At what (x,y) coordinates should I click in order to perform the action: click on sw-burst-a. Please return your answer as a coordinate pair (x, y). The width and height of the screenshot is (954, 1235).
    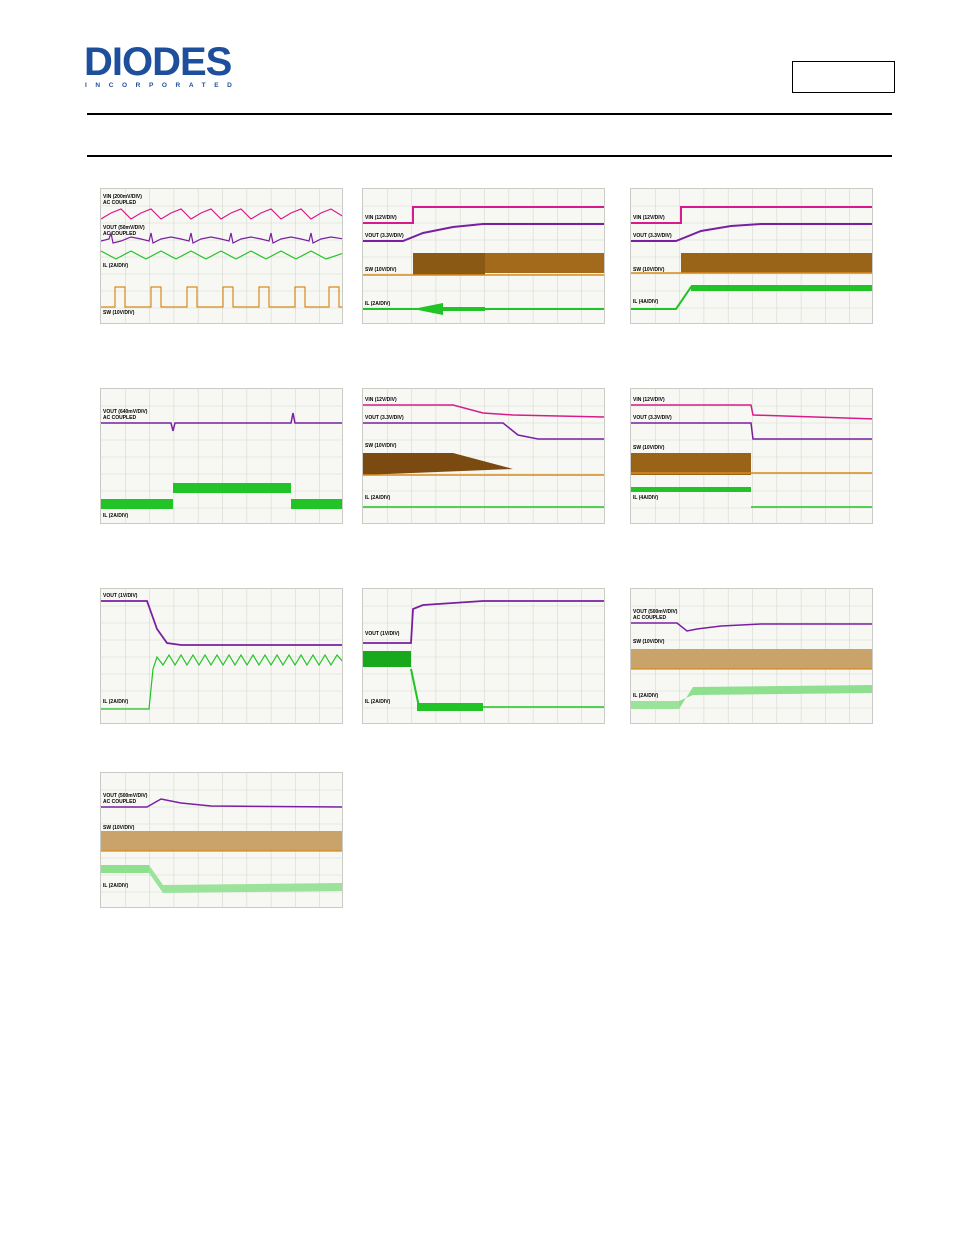
    Looking at the image, I should click on (449, 264).